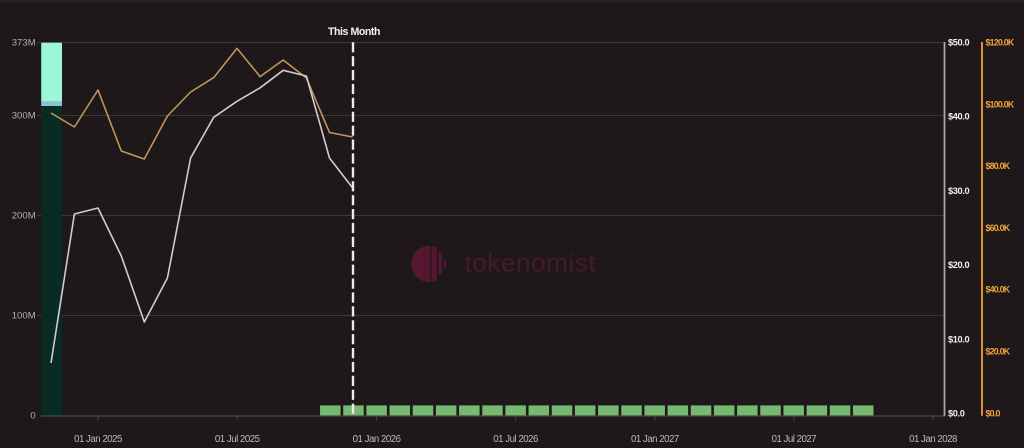 The image size is (1024, 448). I want to click on svg-text: 01 Jul 2025, so click(237, 439).